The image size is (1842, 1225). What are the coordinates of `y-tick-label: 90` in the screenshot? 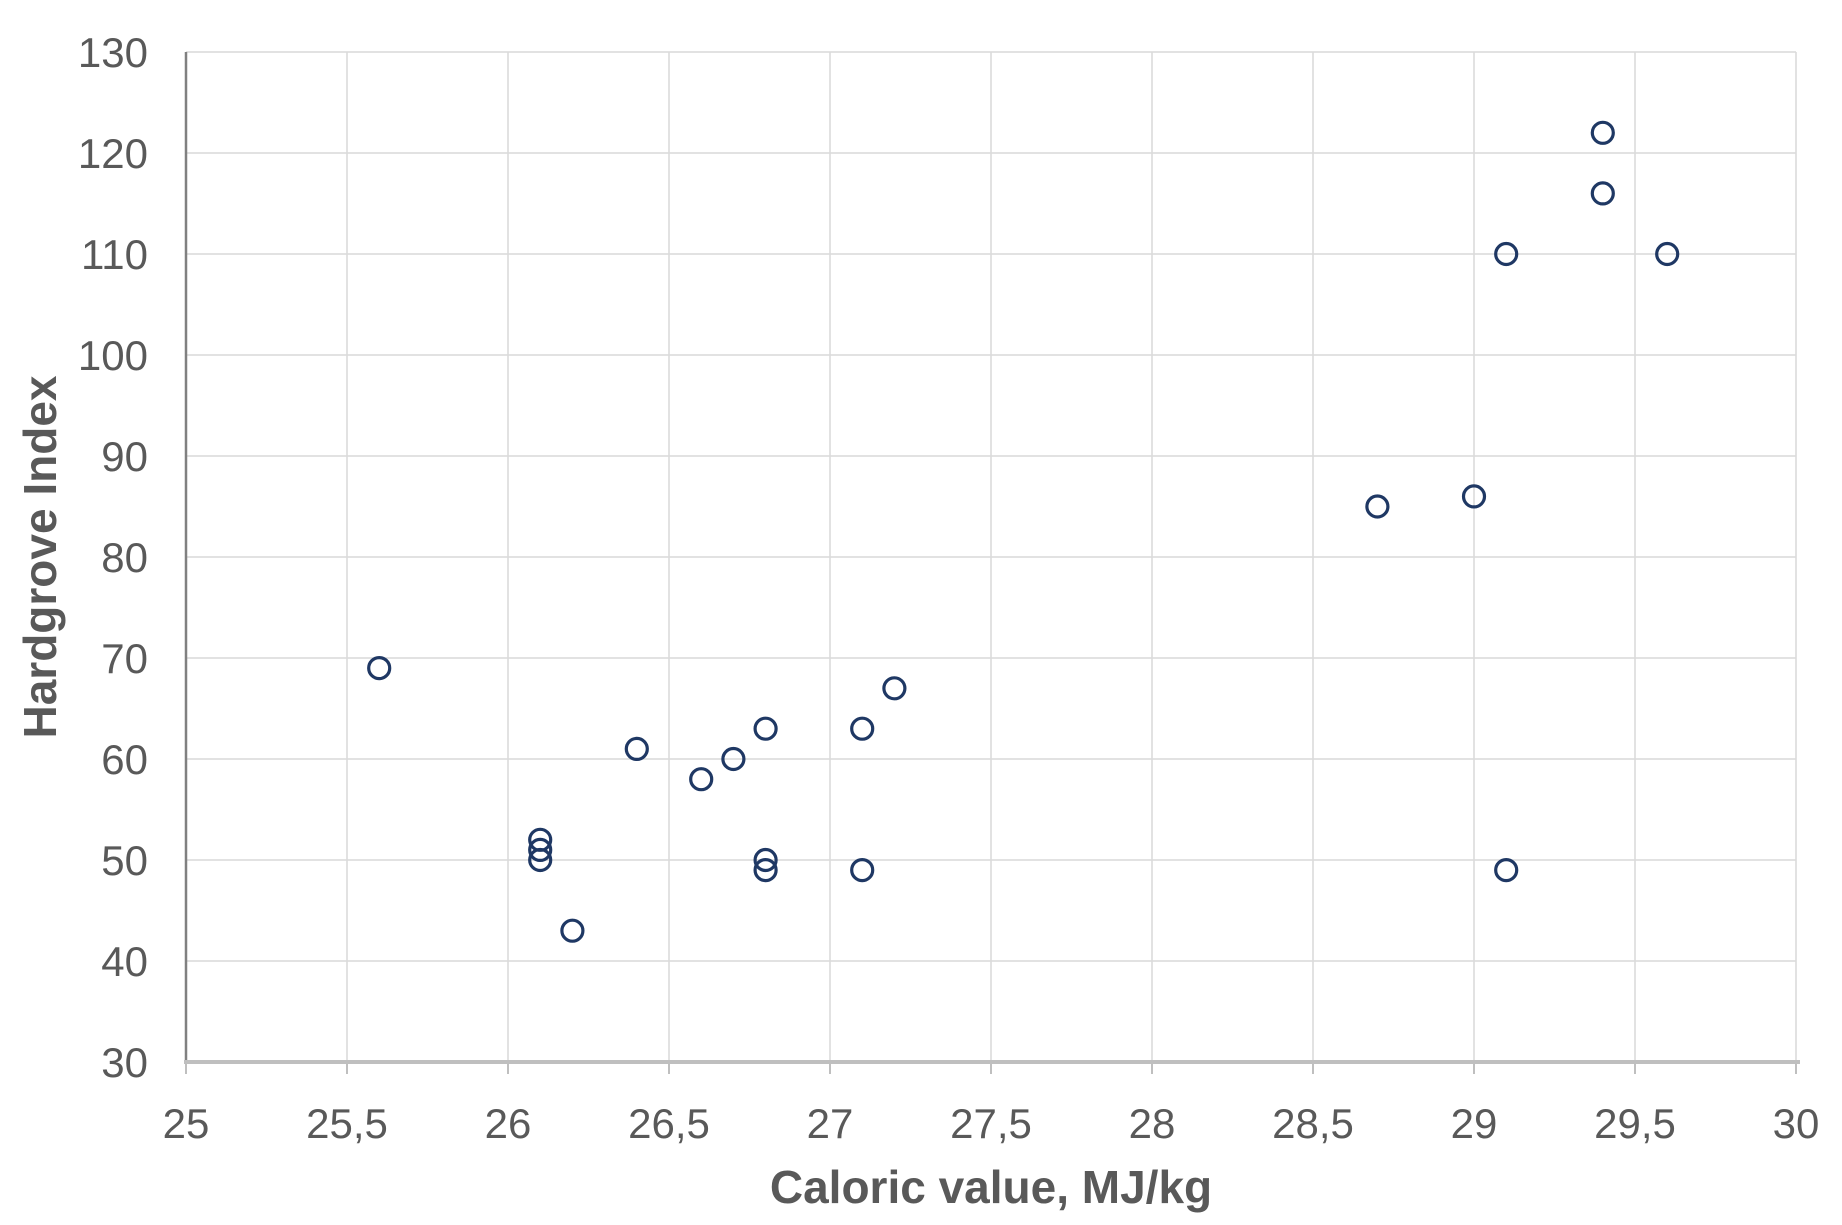 It's located at (124, 456).